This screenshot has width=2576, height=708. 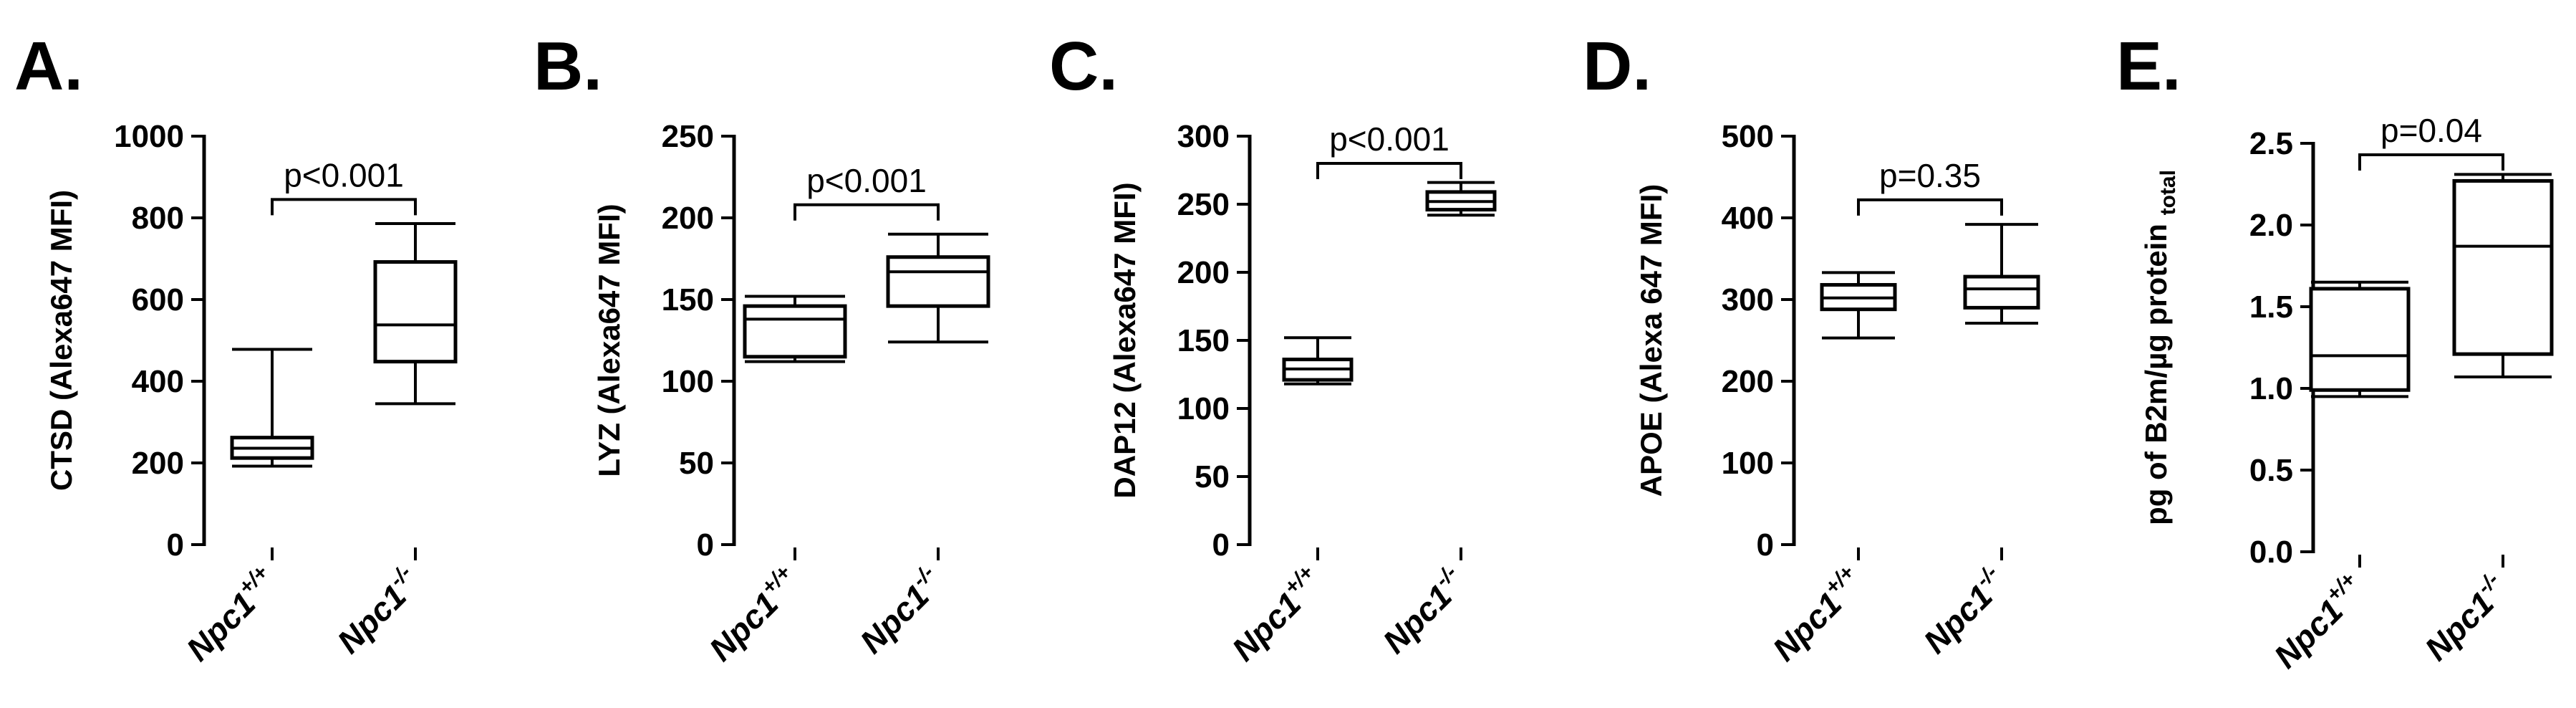 I want to click on panel-letter: C., so click(x=1083, y=66).